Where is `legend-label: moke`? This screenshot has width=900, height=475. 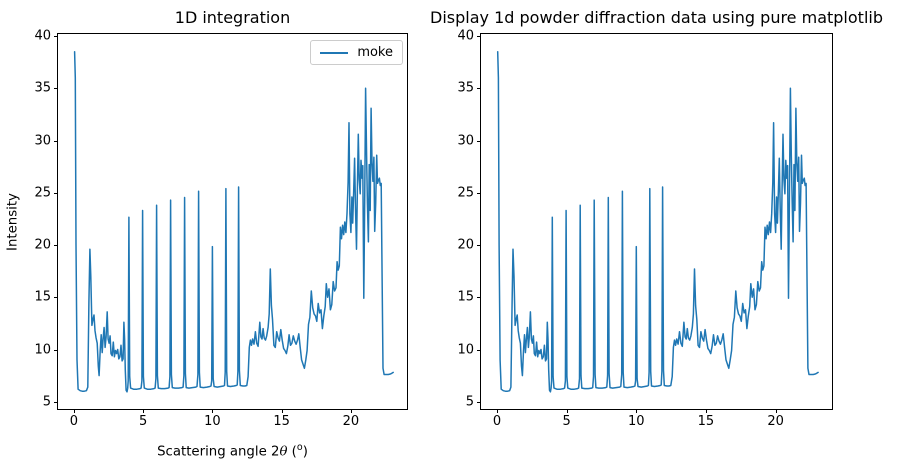
legend-label: moke is located at coordinates (375, 52).